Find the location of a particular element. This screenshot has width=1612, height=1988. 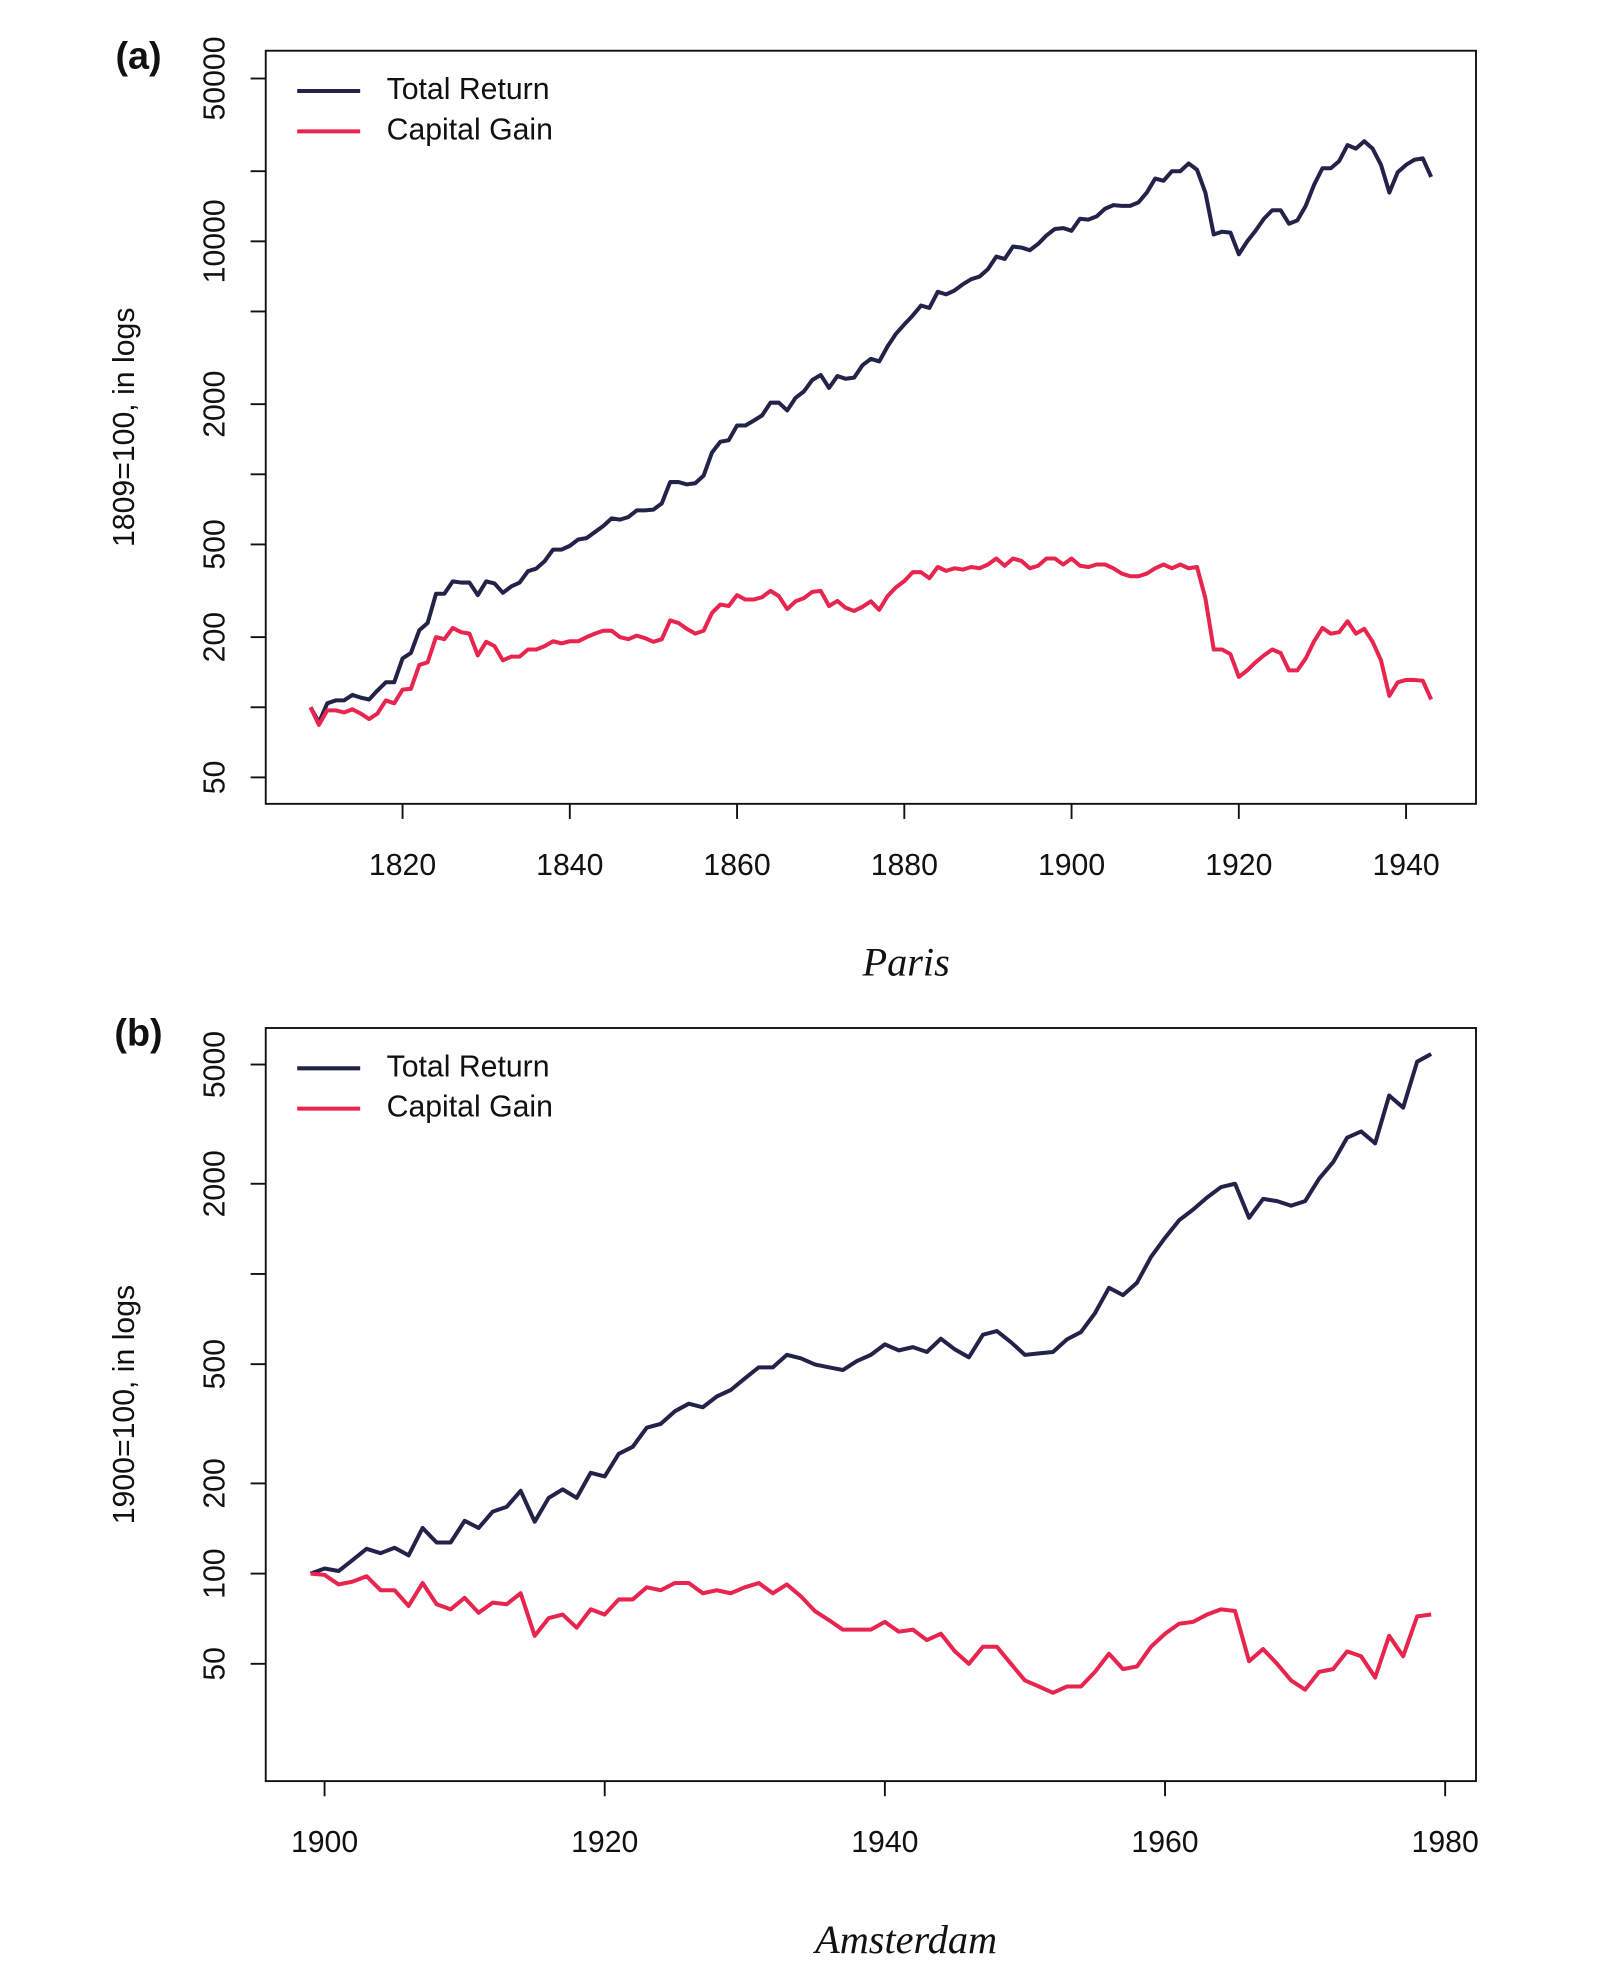

x-tick-label: 1880 is located at coordinates (904, 865).